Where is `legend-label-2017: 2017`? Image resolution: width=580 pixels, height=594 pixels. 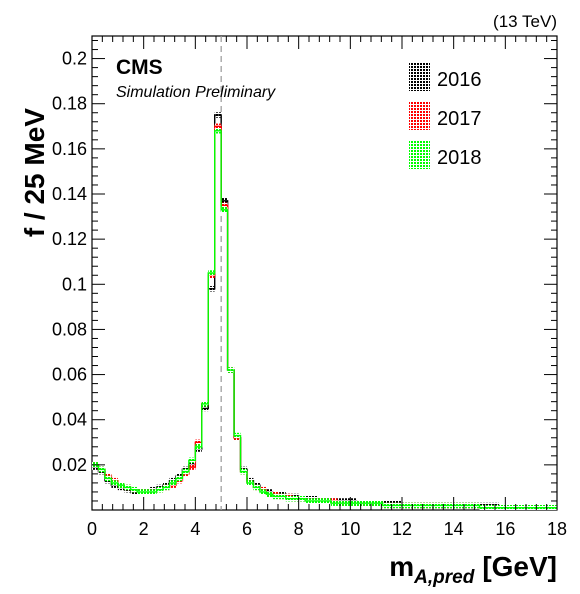 legend-label-2017: 2017 is located at coordinates (459, 119).